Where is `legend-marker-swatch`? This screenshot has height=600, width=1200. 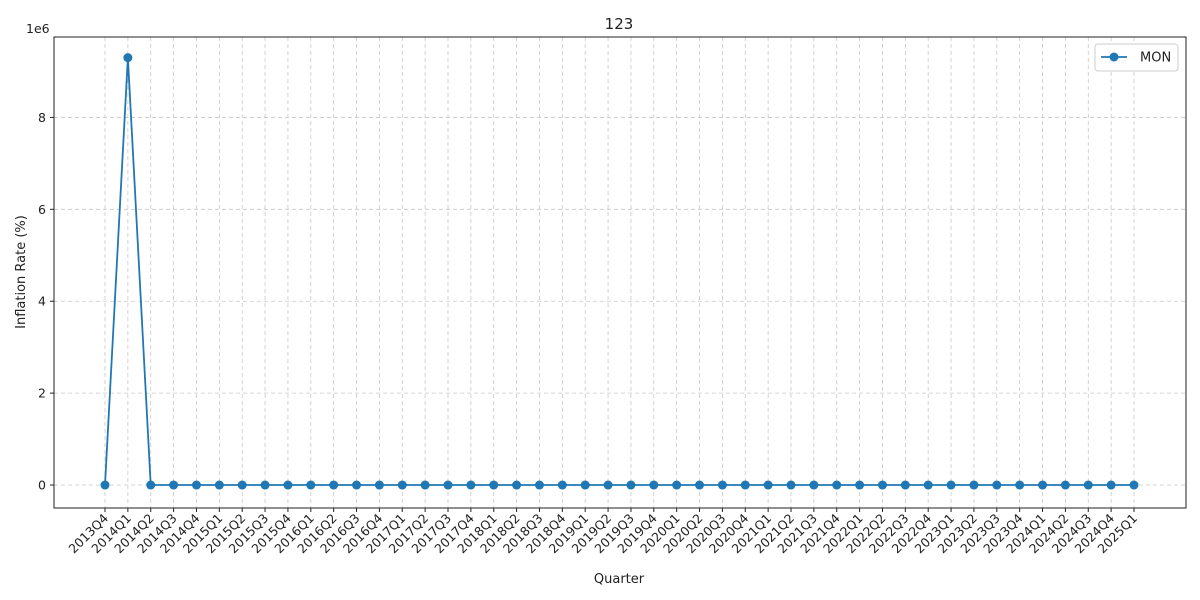
legend-marker-swatch is located at coordinates (1114, 57).